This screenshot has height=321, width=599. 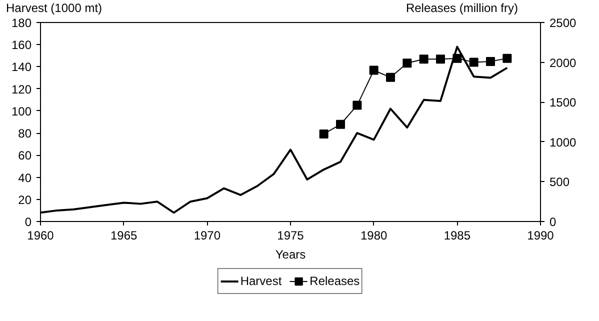 I want to click on y2-tick-label: 1500, so click(x=563, y=103).